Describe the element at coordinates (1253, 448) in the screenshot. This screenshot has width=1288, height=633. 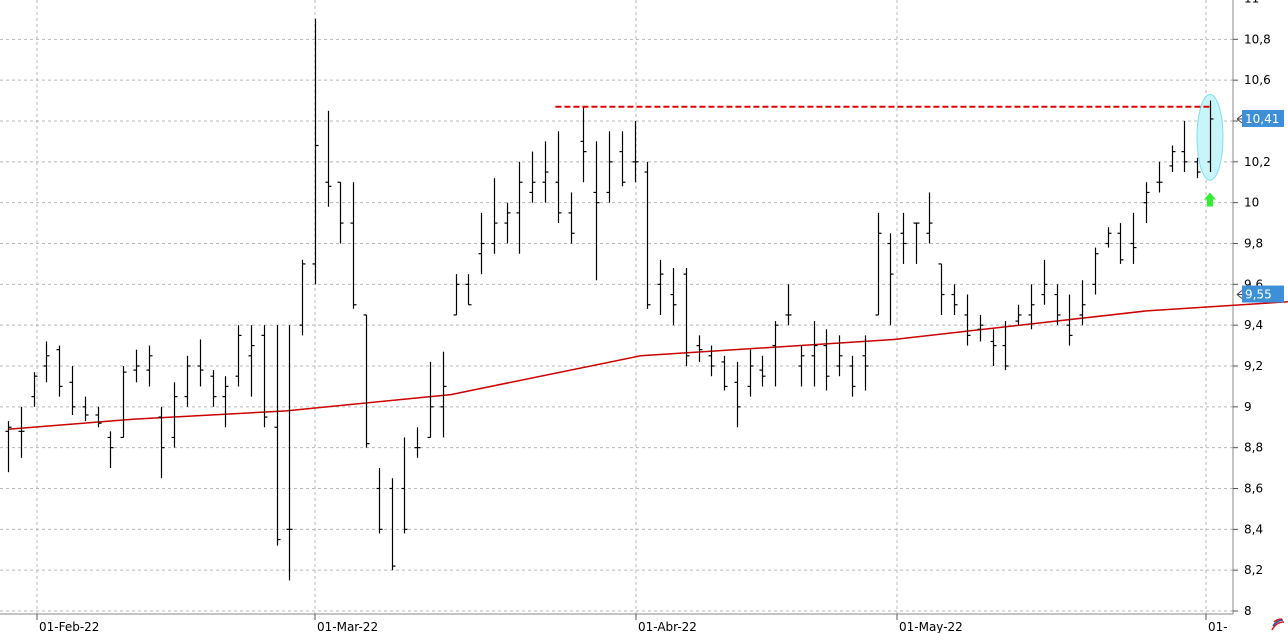
I see `y-tick-label: 8,8` at that location.